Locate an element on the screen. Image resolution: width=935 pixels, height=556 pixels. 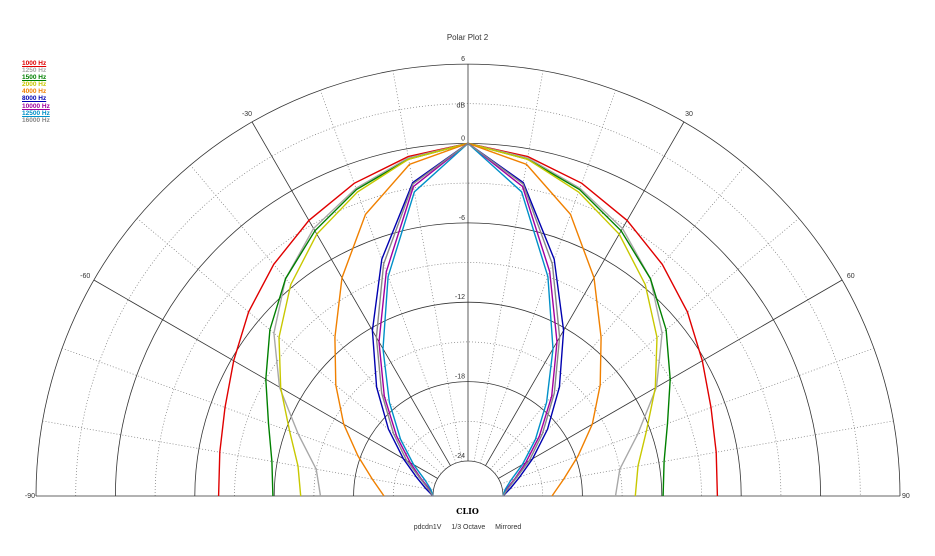
radial-tick-label: 0 is located at coordinates (463, 138).